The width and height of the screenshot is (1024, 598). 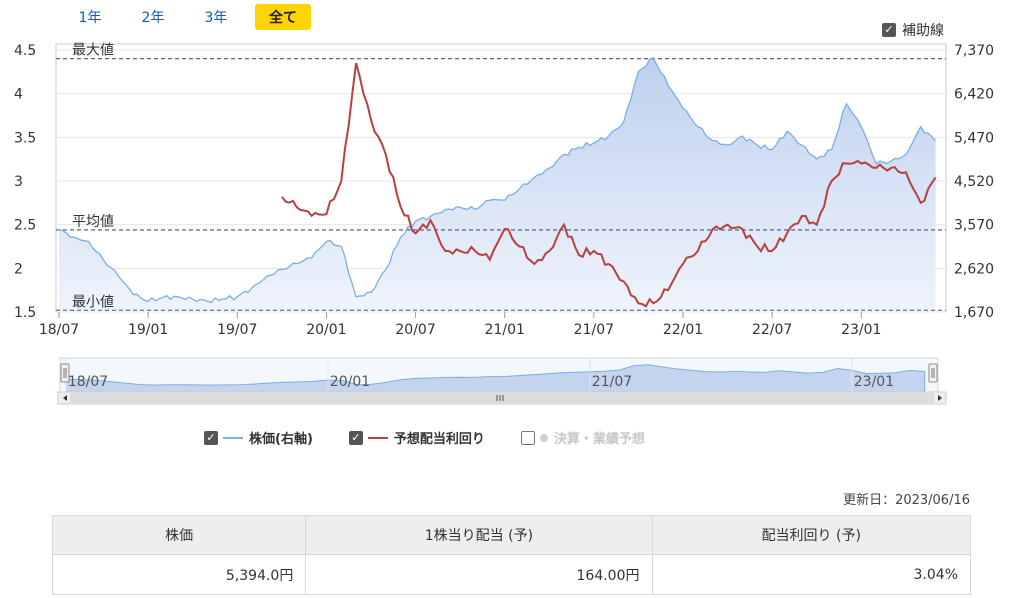 I want to click on updated-date: 更新日：2023/06/16, so click(x=906, y=500).